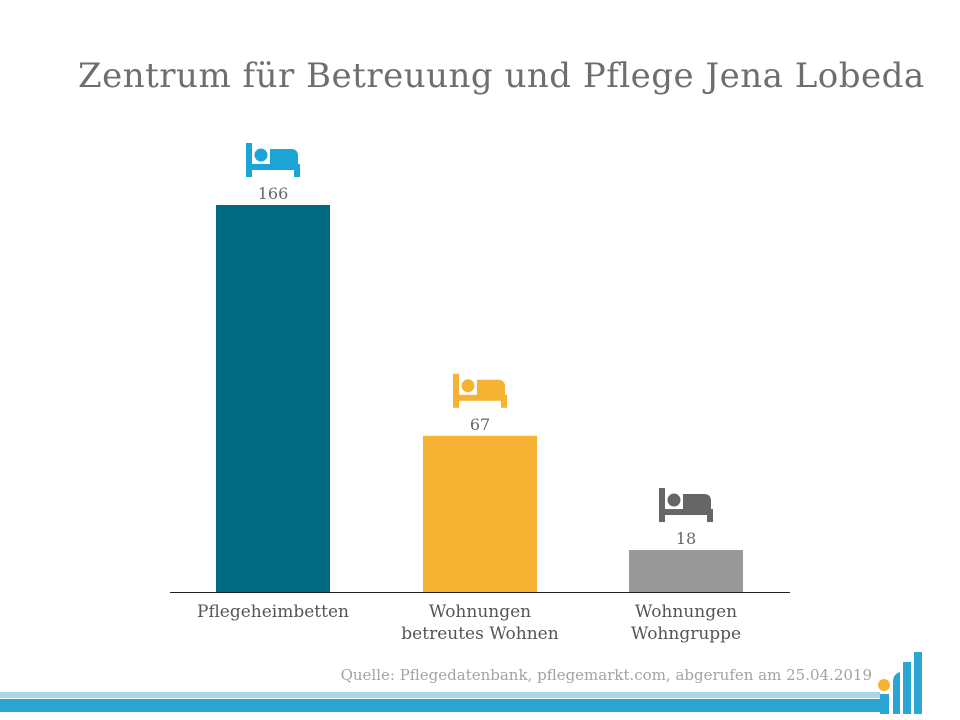 The width and height of the screenshot is (960, 720). What do you see at coordinates (480, 612) in the screenshot?
I see `category-label-2: Wohnungen` at bounding box center [480, 612].